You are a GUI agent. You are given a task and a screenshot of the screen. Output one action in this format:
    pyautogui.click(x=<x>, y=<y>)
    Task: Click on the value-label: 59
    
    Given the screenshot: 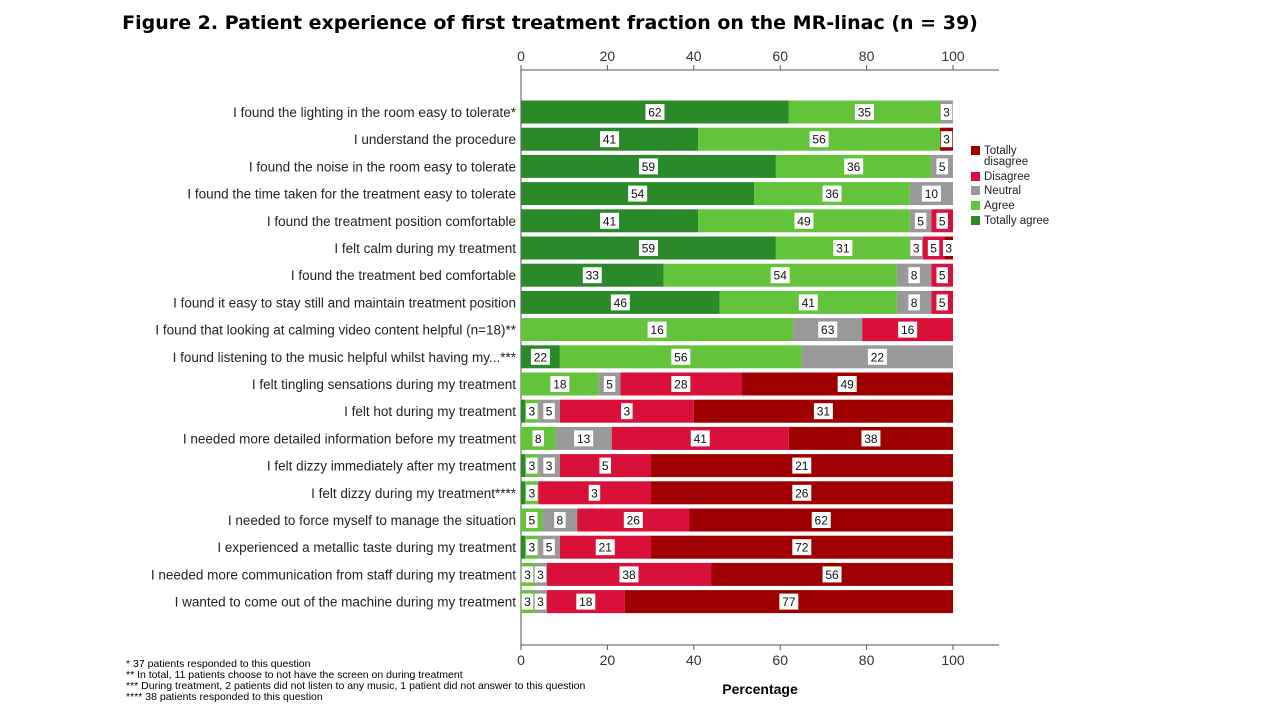 What is the action you would take?
    pyautogui.click(x=649, y=249)
    